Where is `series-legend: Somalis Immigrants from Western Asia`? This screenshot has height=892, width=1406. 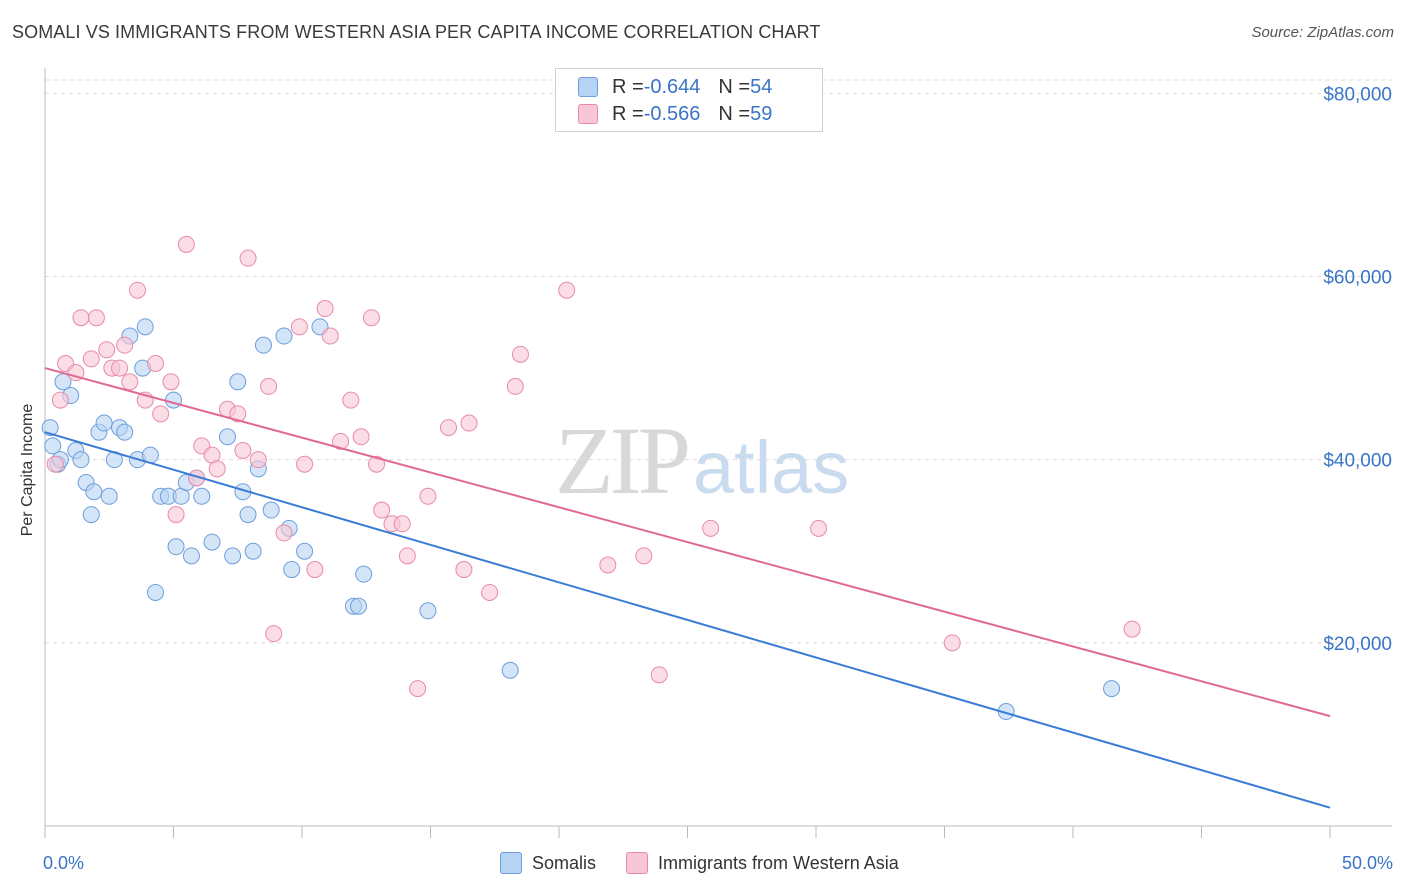 series-legend: Somalis Immigrants from Western Asia is located at coordinates (714, 863).